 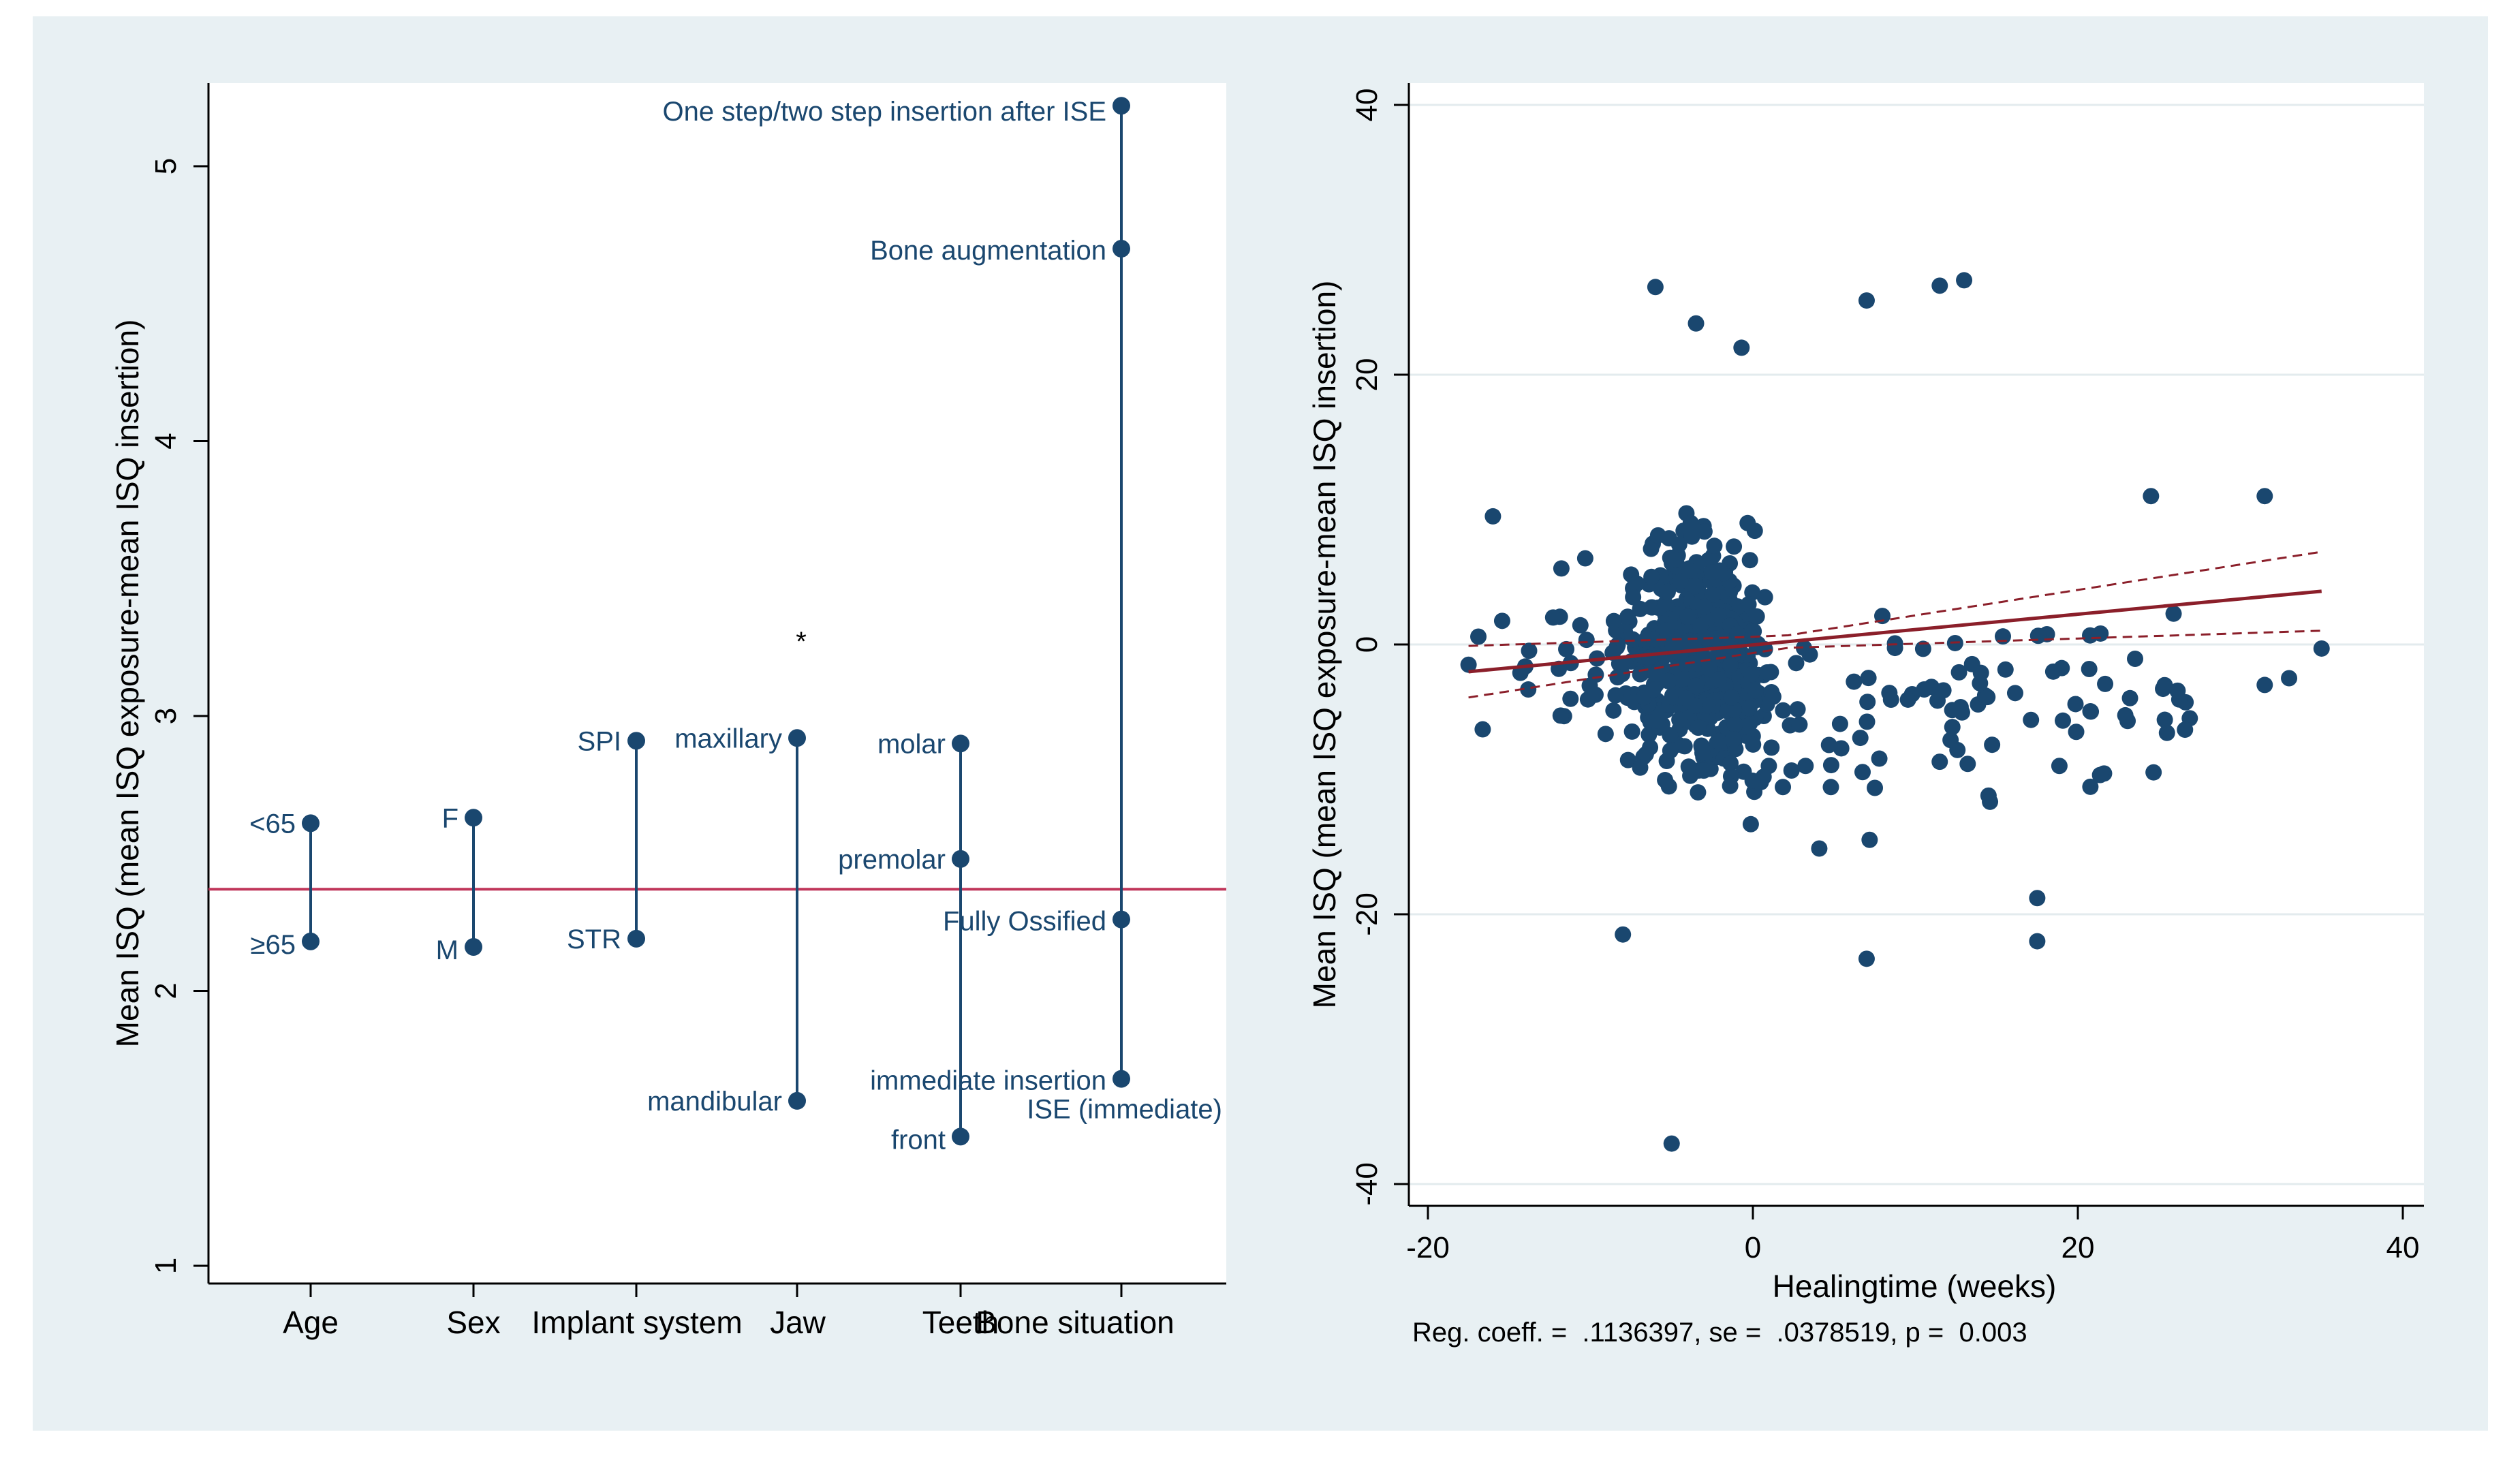 I want to click on point-label: front, so click(x=918, y=1140).